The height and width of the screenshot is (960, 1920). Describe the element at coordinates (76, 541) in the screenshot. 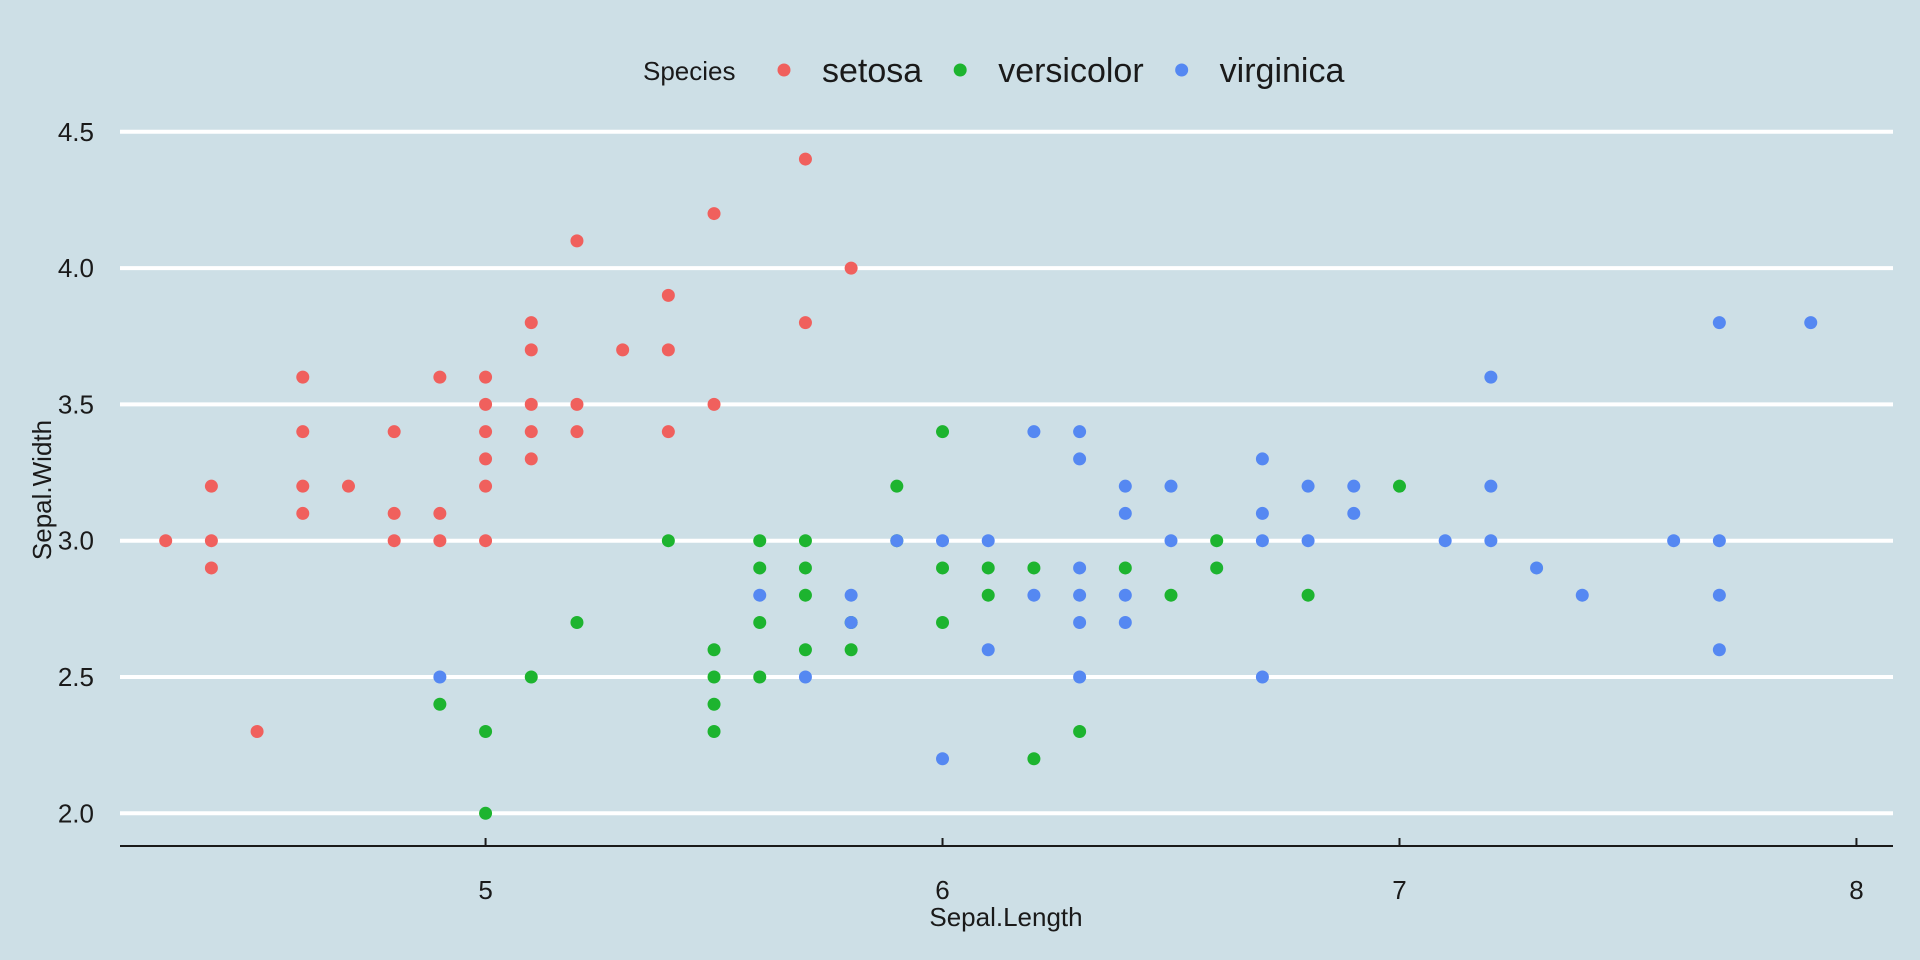

I see `y-tick-label: 3.0` at that location.